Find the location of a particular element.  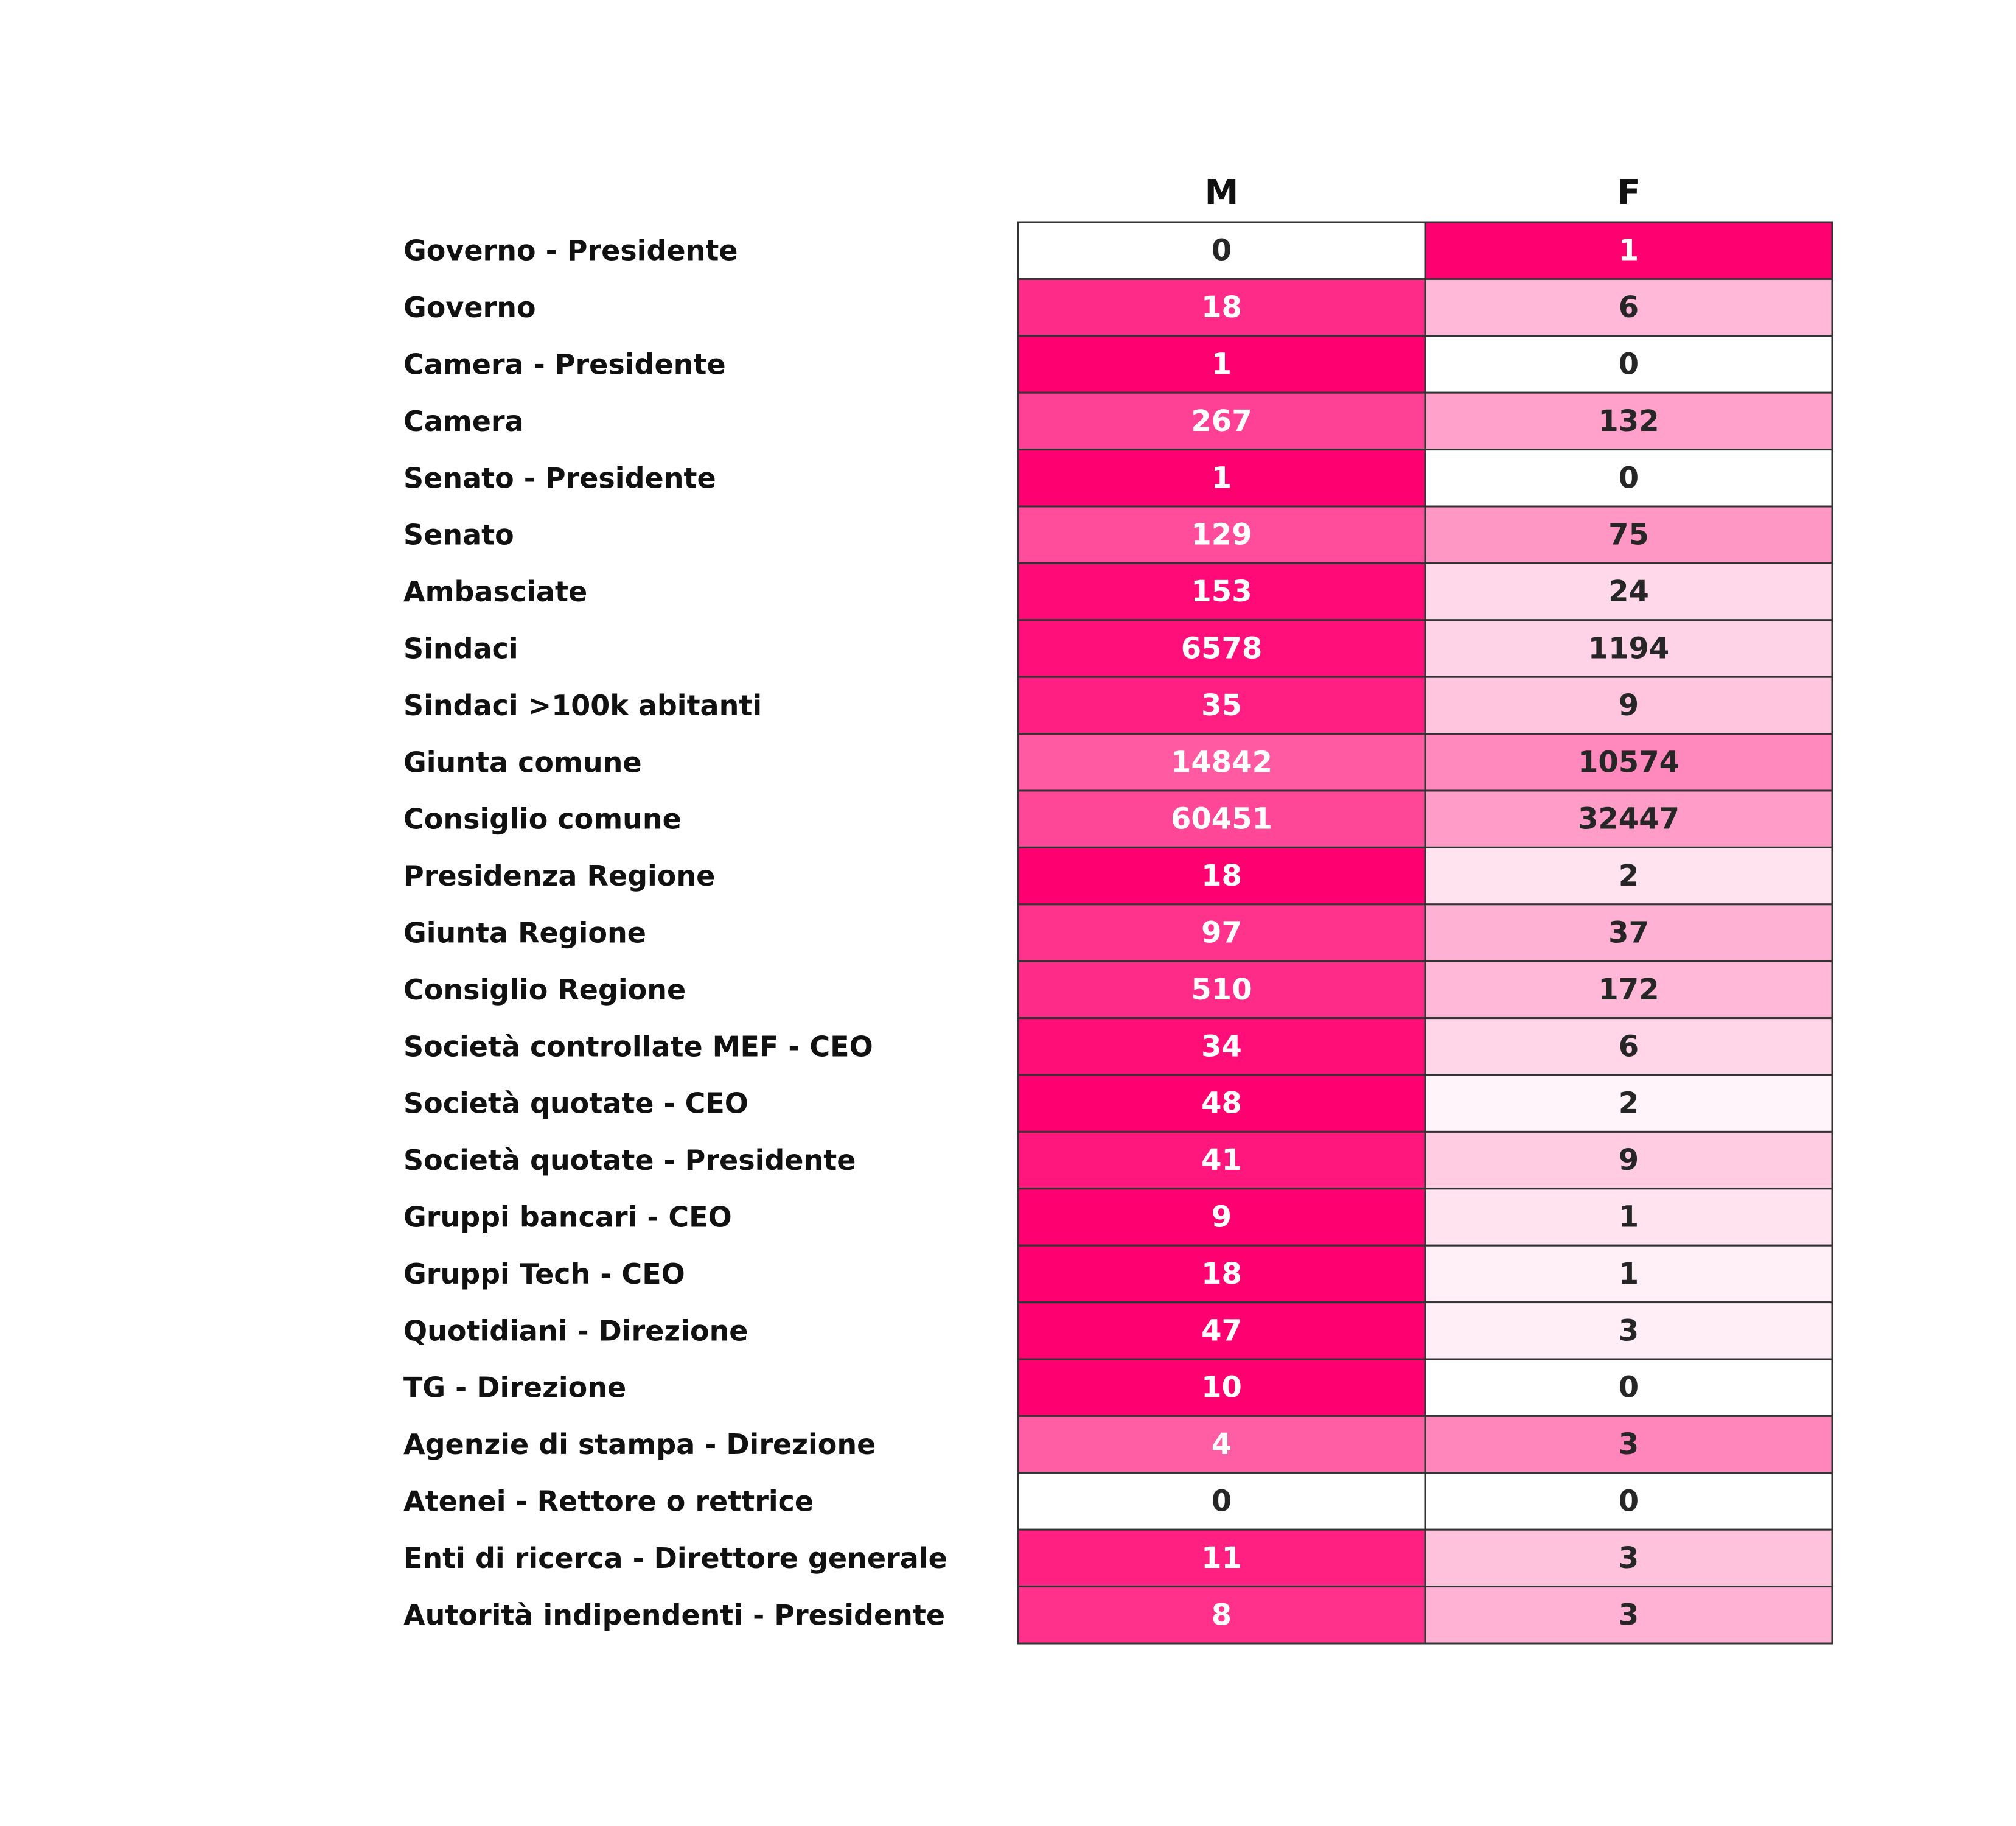

row-label: Società quotate - Presidente is located at coordinates (630, 1160).